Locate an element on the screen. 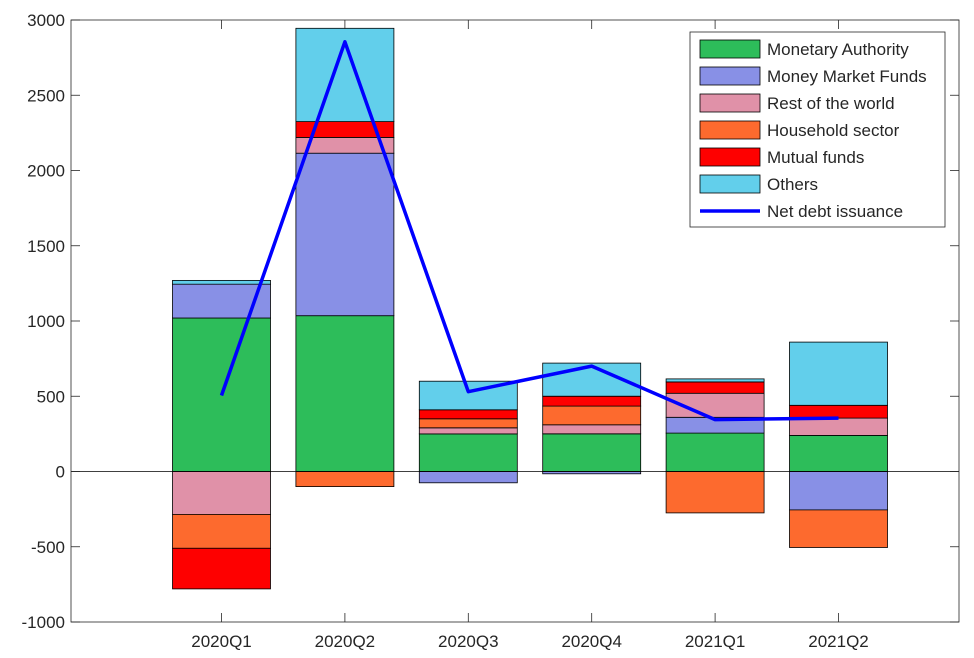 The image size is (974, 658). x-tick-label: 2020Q4 is located at coordinates (591, 641).